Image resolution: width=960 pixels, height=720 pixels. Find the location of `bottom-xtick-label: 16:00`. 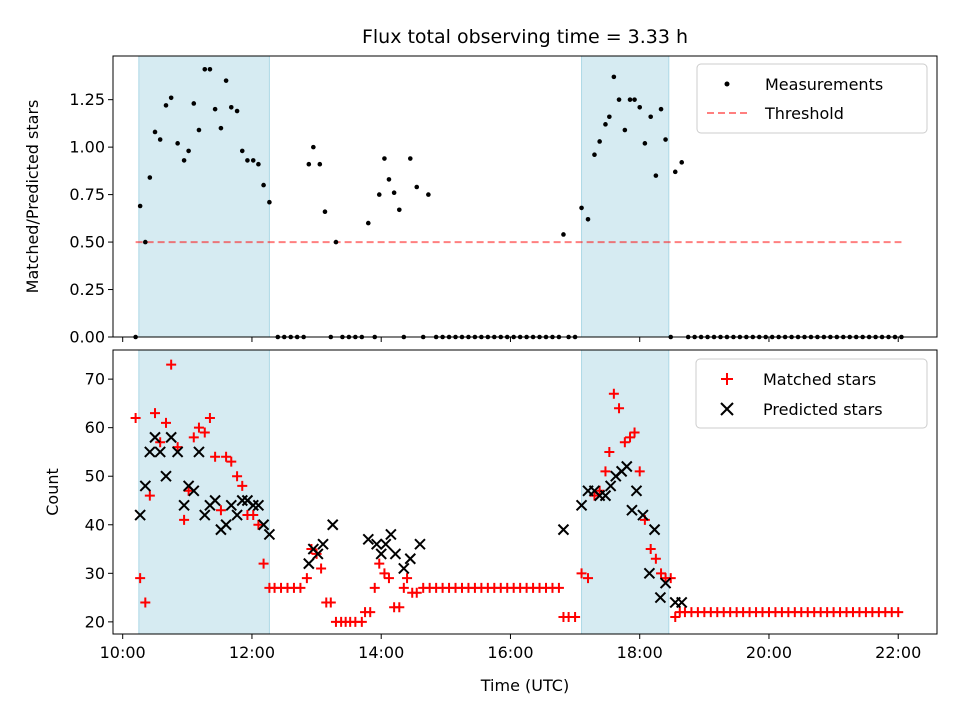

bottom-xtick-label: 16:00 is located at coordinates (510, 652).